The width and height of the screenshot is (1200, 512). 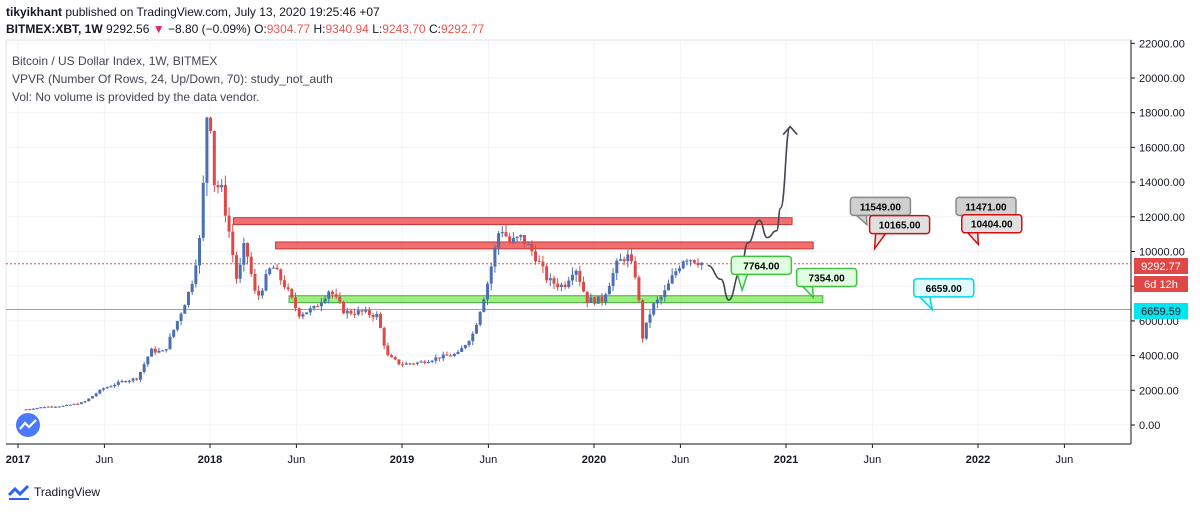 What do you see at coordinates (1162, 114) in the screenshot?
I see `price-tick-label: 18000.00` at bounding box center [1162, 114].